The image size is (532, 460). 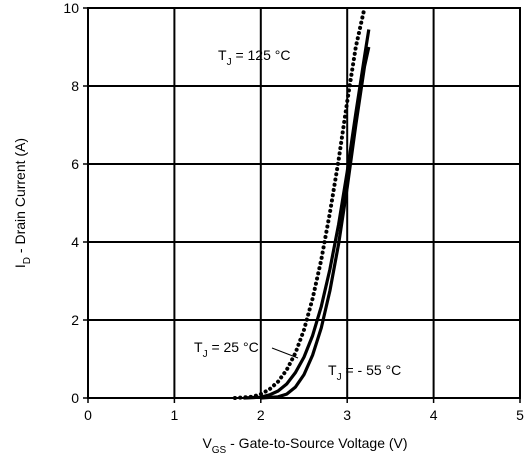 What do you see at coordinates (75, 164) in the screenshot?
I see `y-tick-label: 6` at bounding box center [75, 164].